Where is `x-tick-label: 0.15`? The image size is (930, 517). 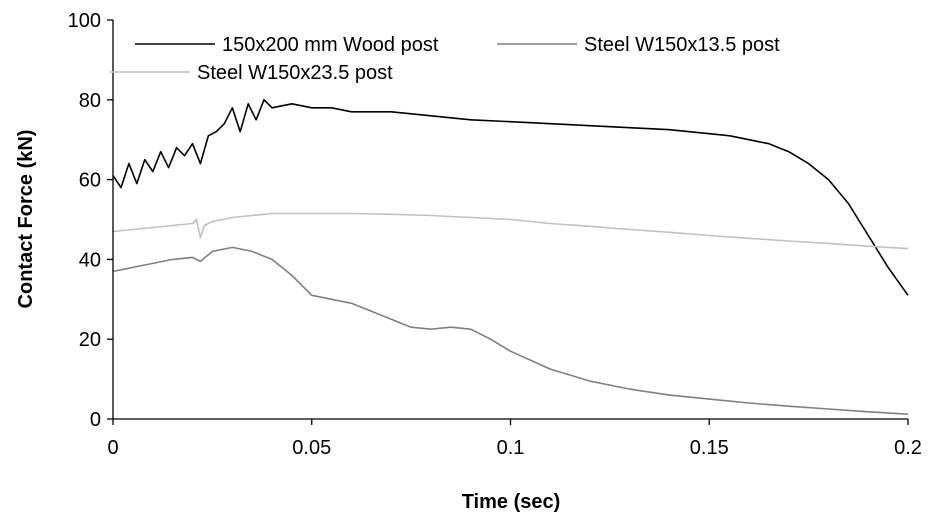 x-tick-label: 0.15 is located at coordinates (709, 448).